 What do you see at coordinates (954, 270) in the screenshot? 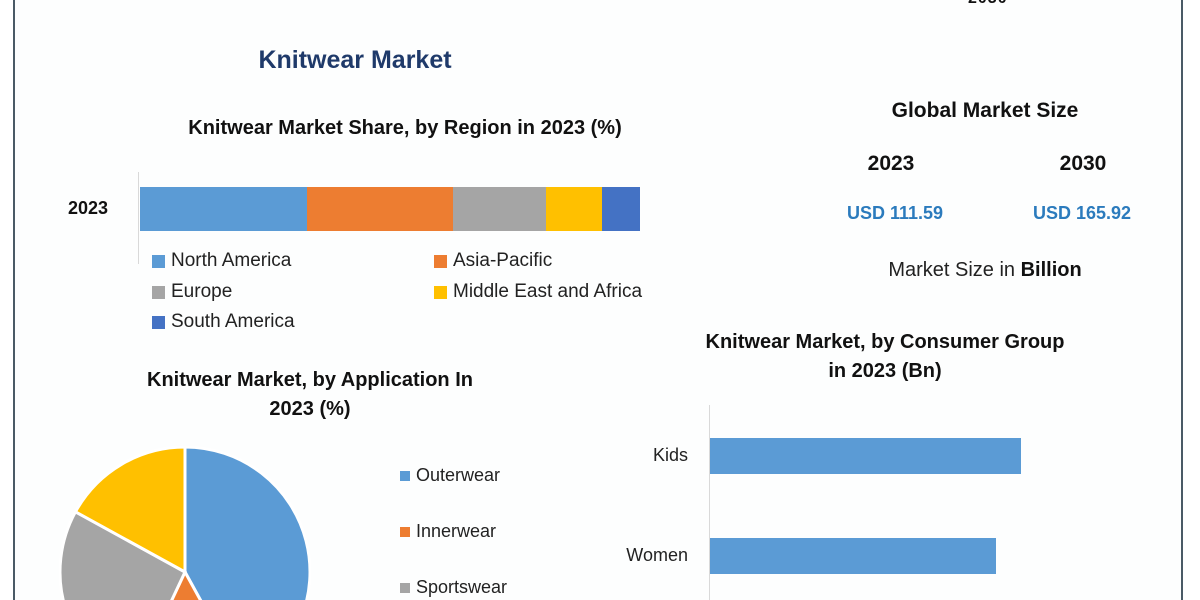
I see `unit-prefix: Market Size in` at bounding box center [954, 270].